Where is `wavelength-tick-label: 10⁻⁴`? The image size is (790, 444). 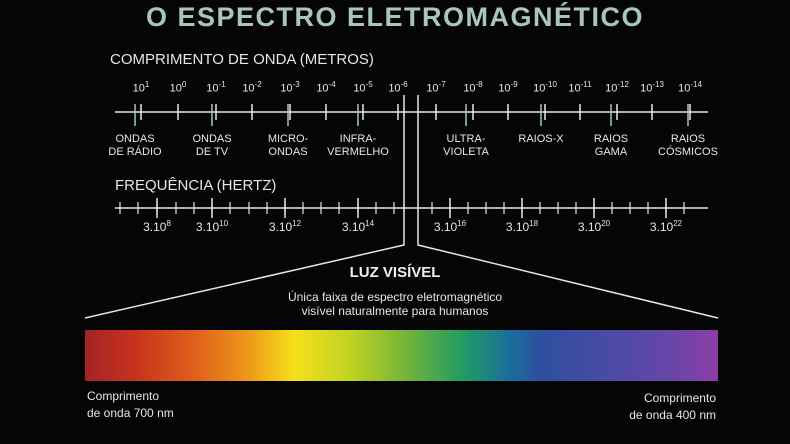
wavelength-tick-label: 10⁻⁴ is located at coordinates (325, 87).